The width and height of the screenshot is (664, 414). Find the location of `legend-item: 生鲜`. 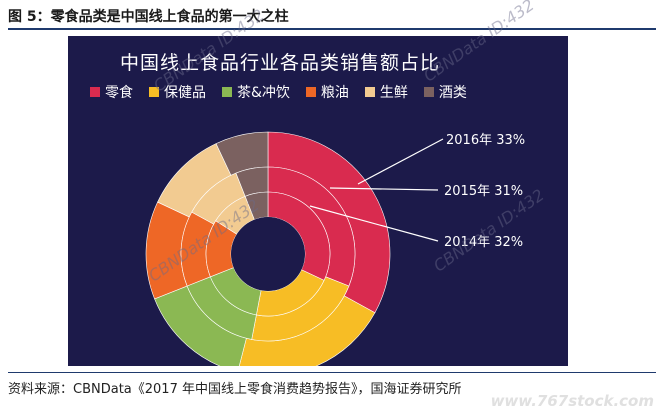

legend-item: 生鲜 is located at coordinates (386, 92).